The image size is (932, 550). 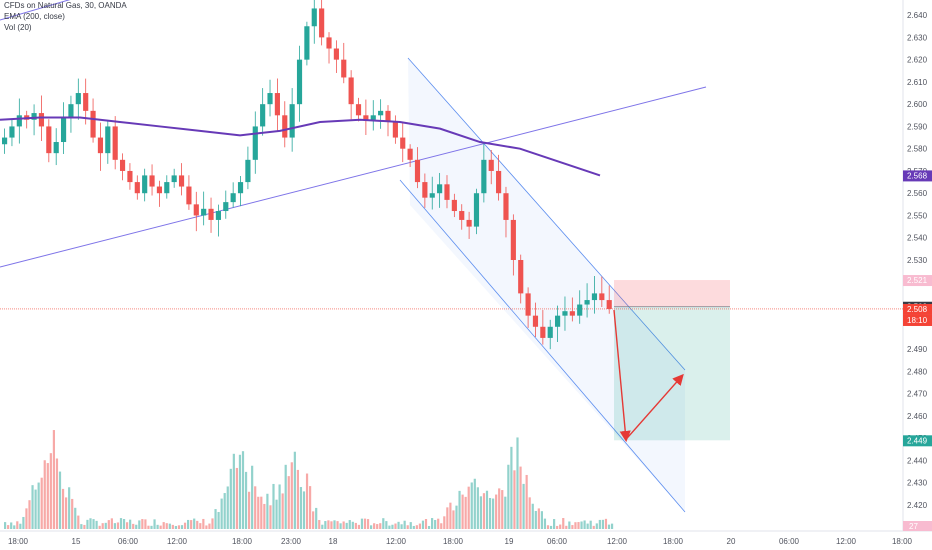 I want to click on projection-arrow-down, so click(x=622, y=376).